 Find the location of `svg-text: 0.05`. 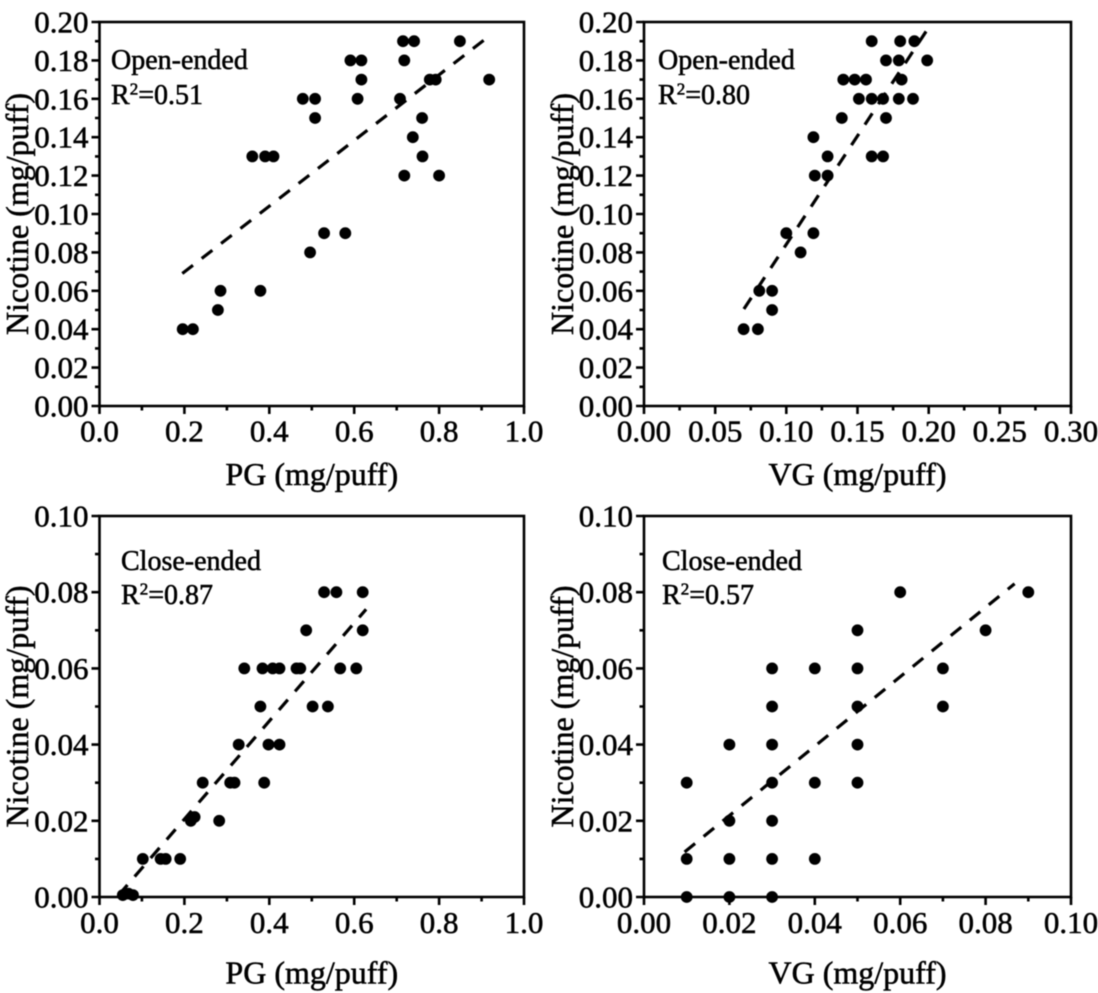

svg-text: 0.05 is located at coordinates (715, 431).